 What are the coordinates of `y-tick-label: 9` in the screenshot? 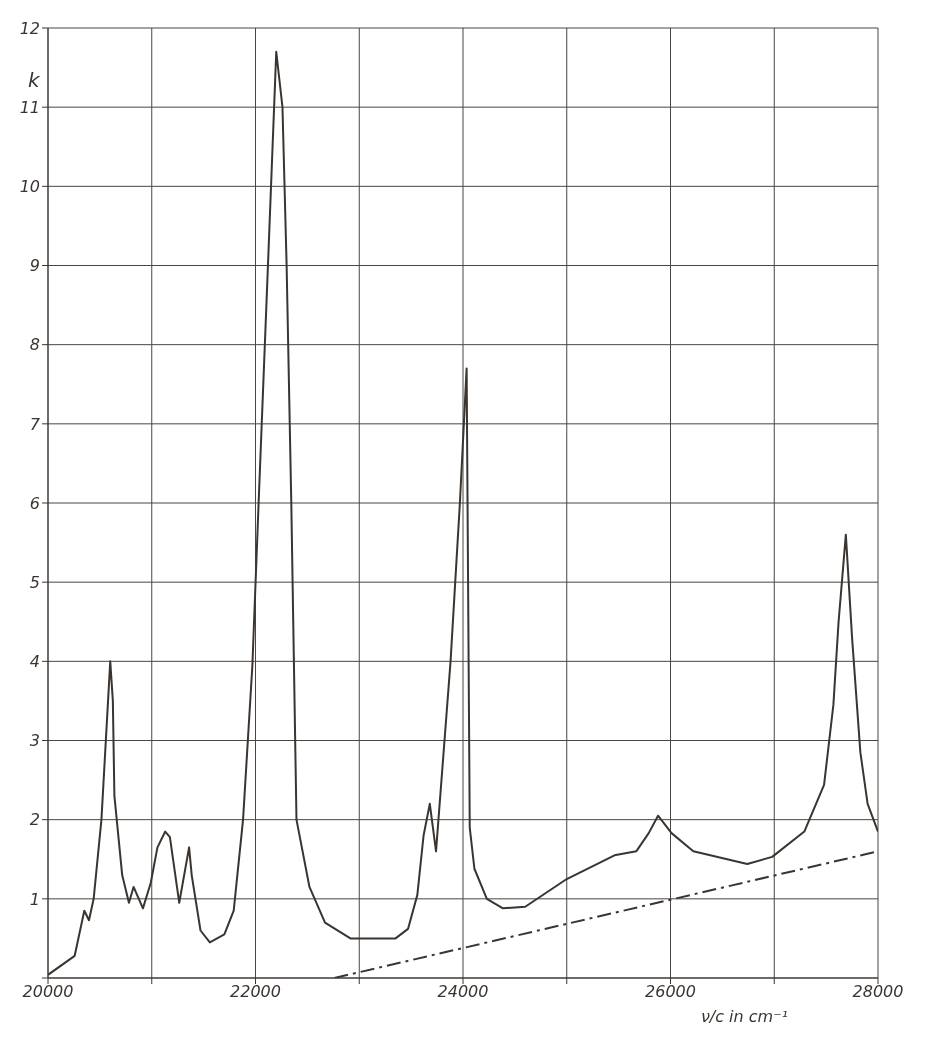 It's located at (34, 266).